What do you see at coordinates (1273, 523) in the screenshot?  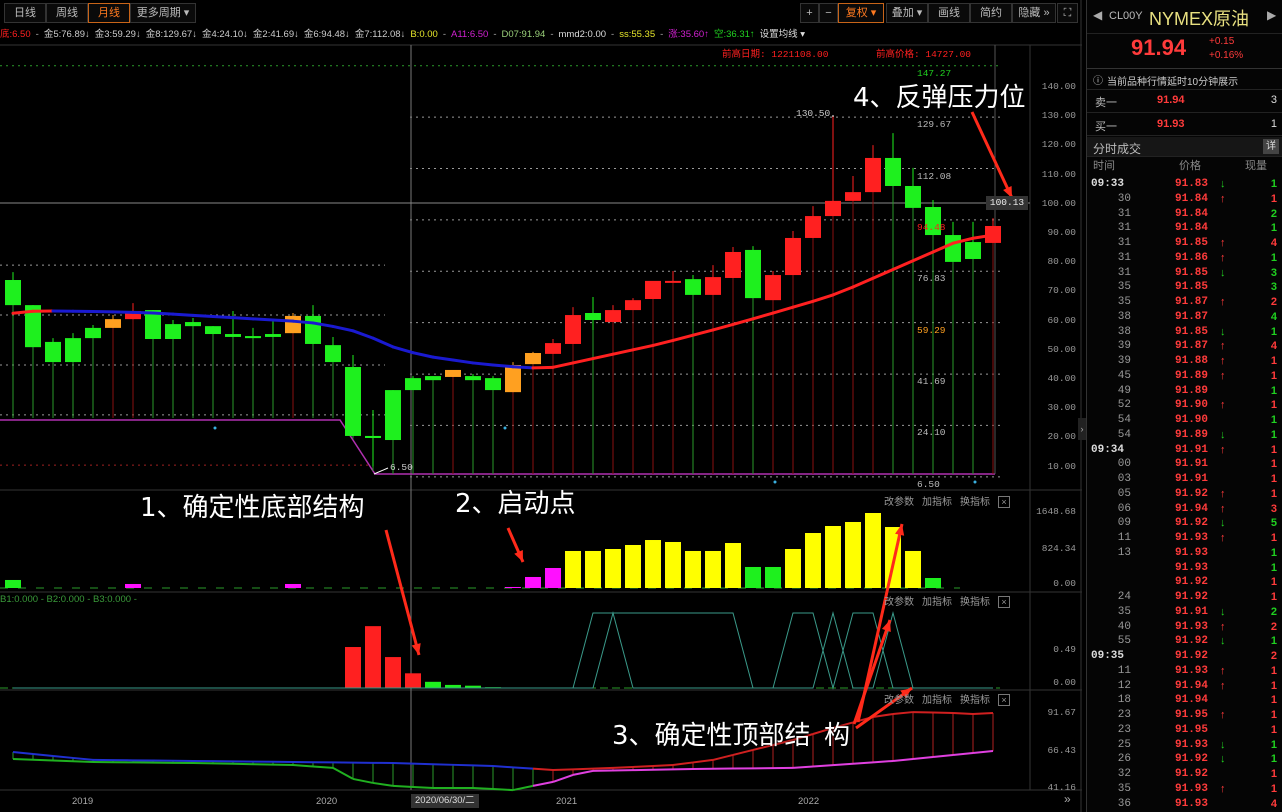 I see `trade-volume: 5` at bounding box center [1273, 523].